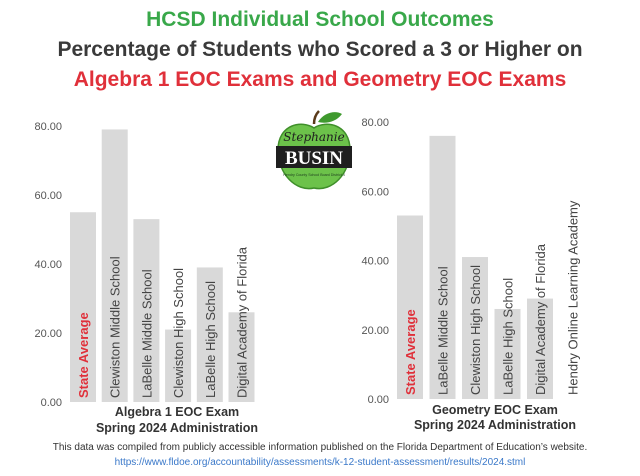  I want to click on apple-leaf-icon, so click(330, 117).